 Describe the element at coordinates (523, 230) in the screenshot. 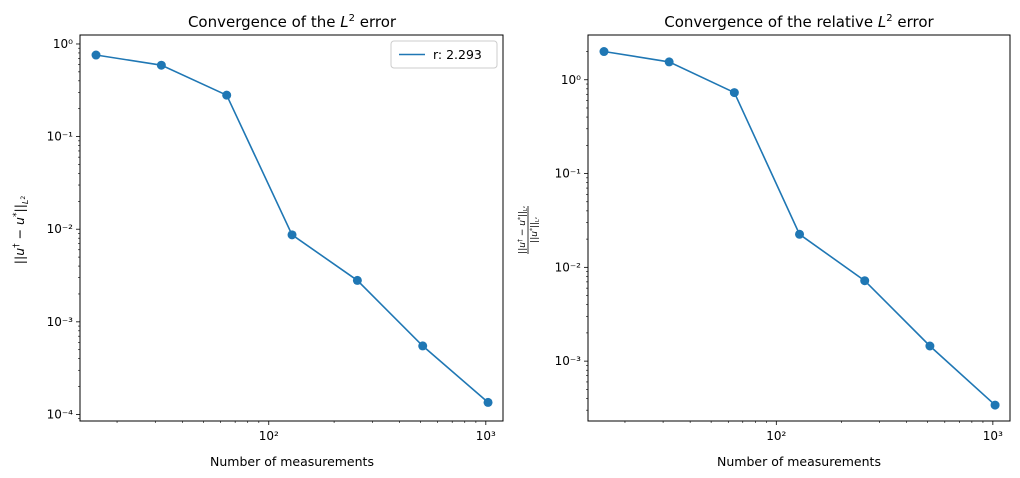

I see `svg-text: ||u† − u*||L²` at that location.